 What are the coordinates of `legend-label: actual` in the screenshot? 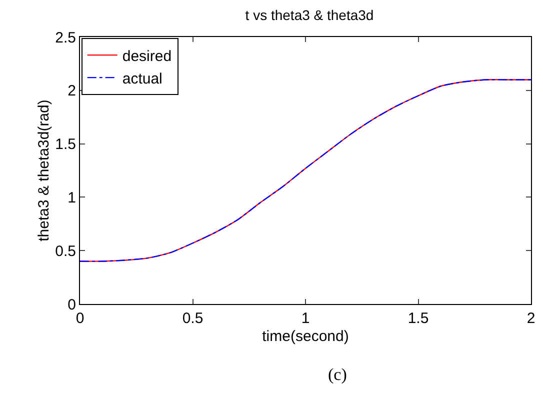 It's located at (142, 79).